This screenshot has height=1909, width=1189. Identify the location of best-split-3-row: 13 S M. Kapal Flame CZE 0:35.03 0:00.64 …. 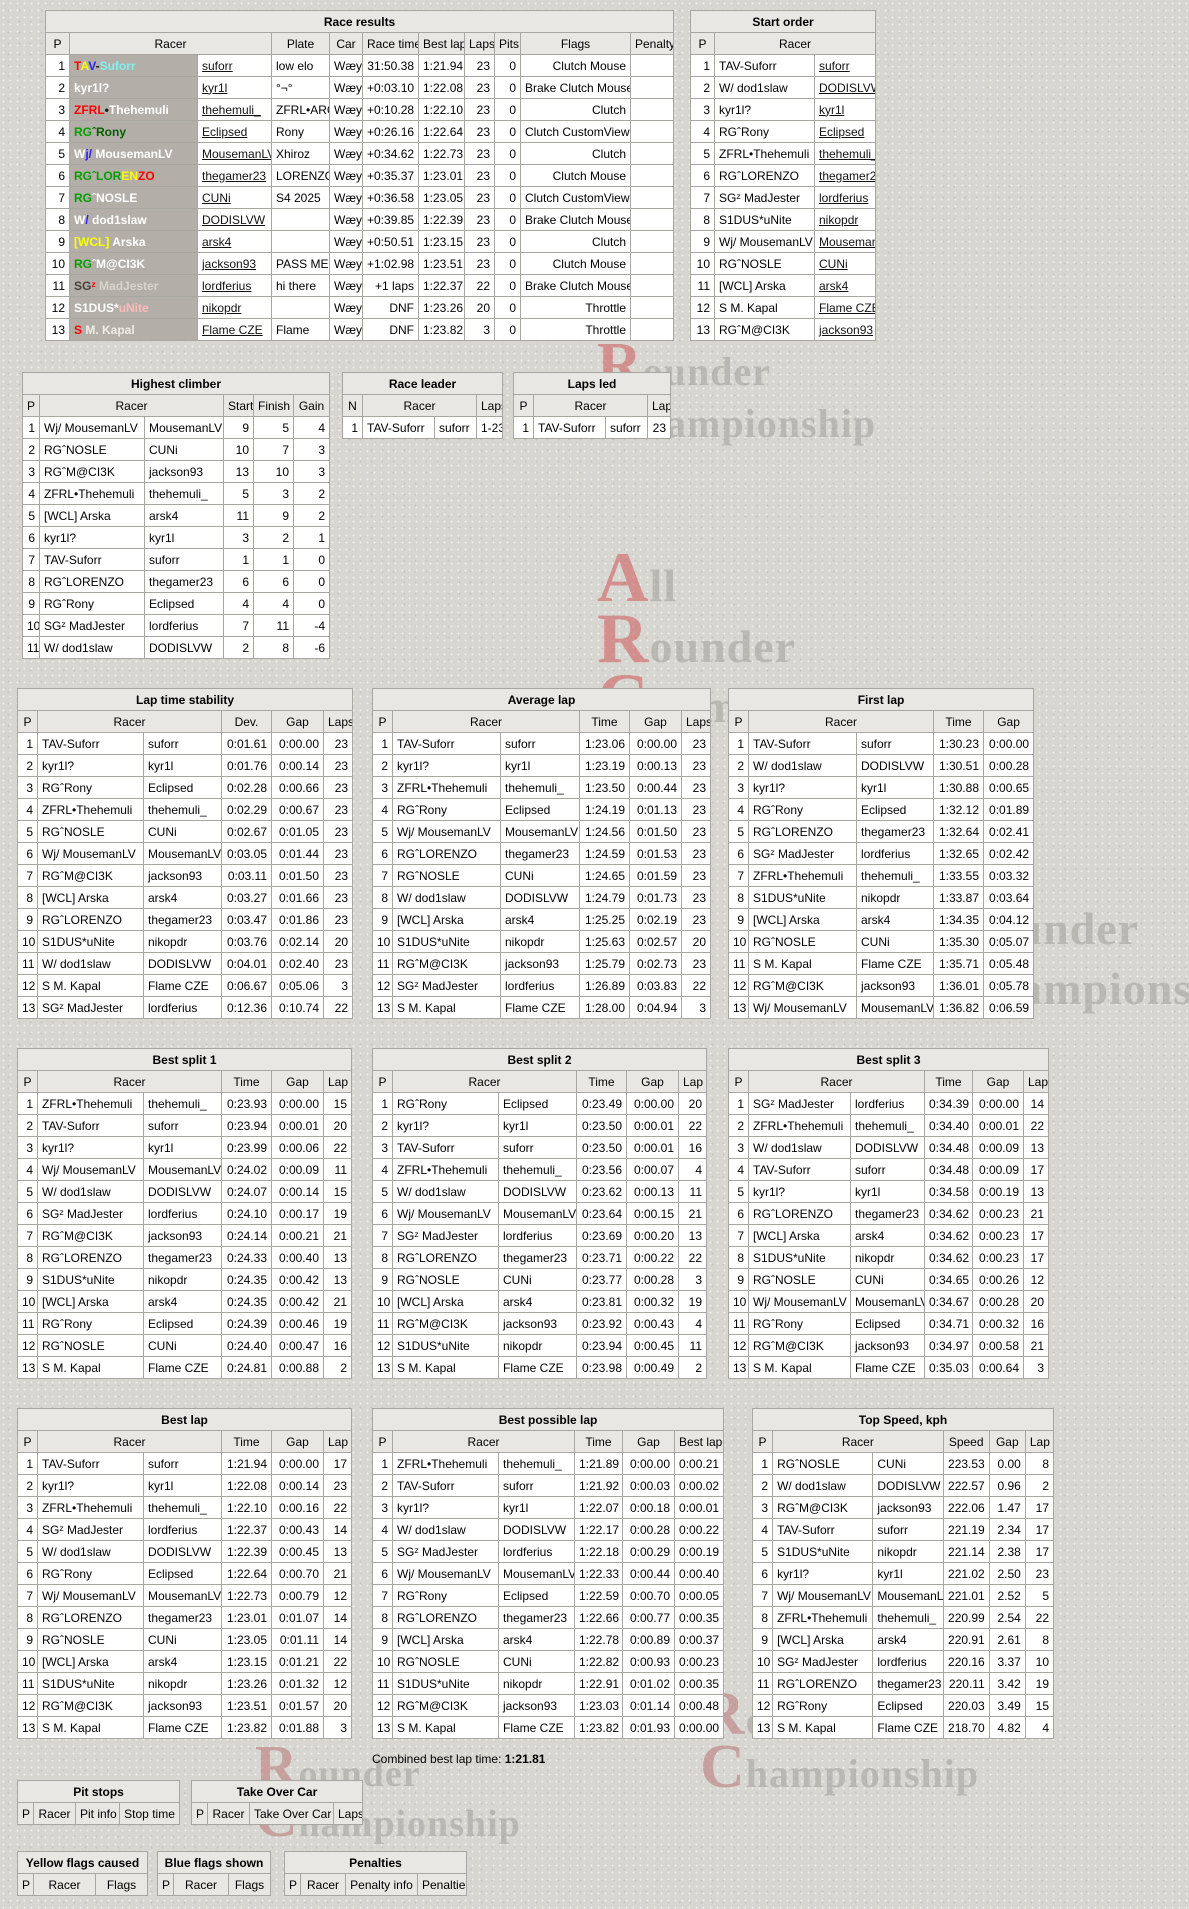
(888, 1367).